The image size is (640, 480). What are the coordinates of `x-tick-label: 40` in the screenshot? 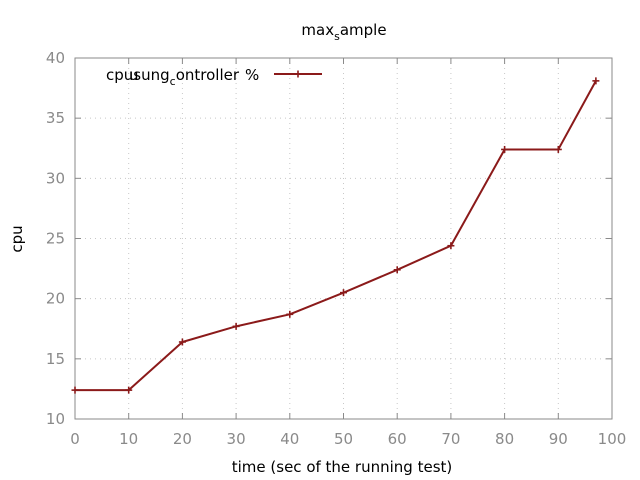 It's located at (289, 439).